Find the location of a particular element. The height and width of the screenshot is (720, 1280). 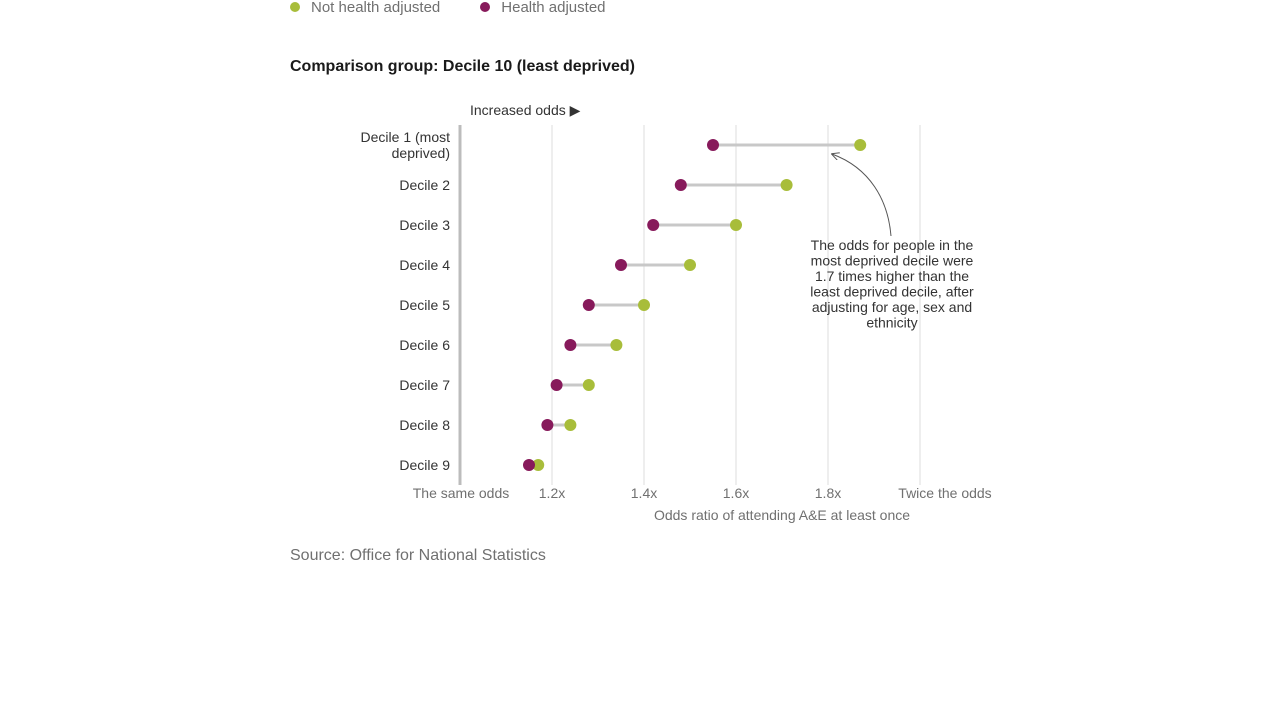

annotation-line: 1.7 times higher than the is located at coordinates (892, 276).